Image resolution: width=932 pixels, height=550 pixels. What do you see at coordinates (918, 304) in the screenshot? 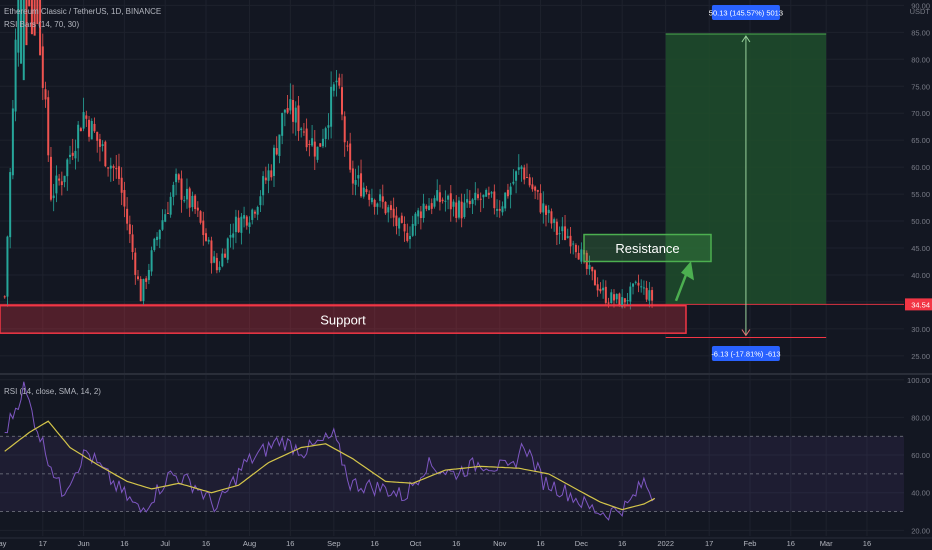
I see `last-price-tag` at bounding box center [918, 304].